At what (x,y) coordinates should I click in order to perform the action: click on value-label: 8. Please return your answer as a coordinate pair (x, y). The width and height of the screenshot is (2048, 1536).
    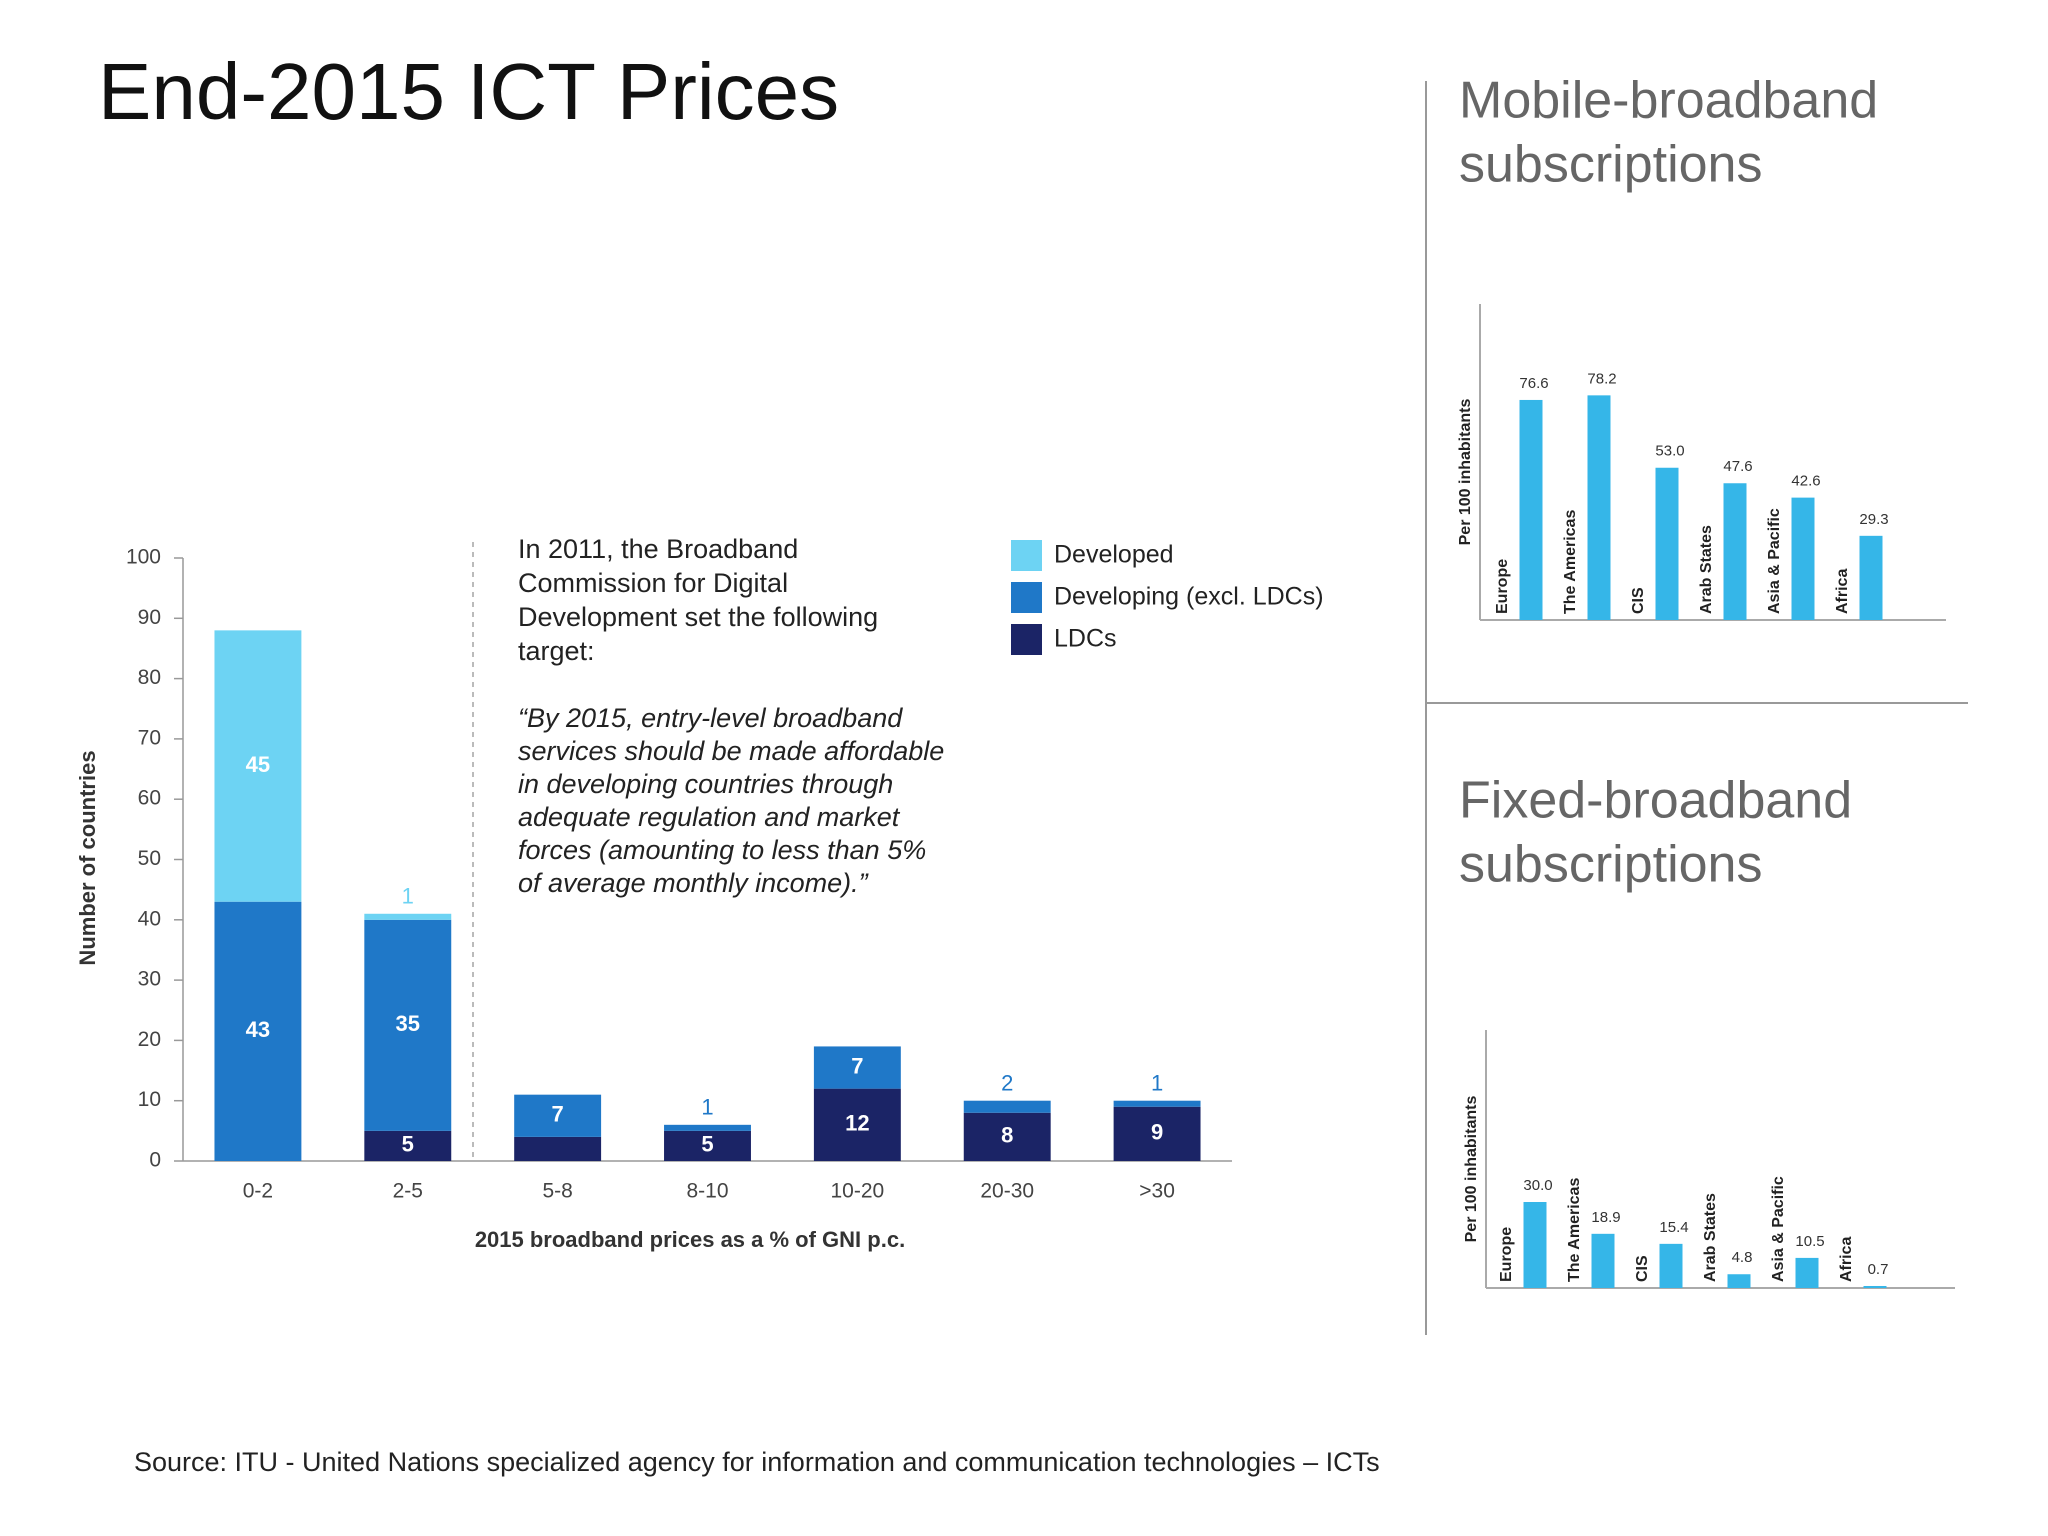
    Looking at the image, I should click on (1007, 1135).